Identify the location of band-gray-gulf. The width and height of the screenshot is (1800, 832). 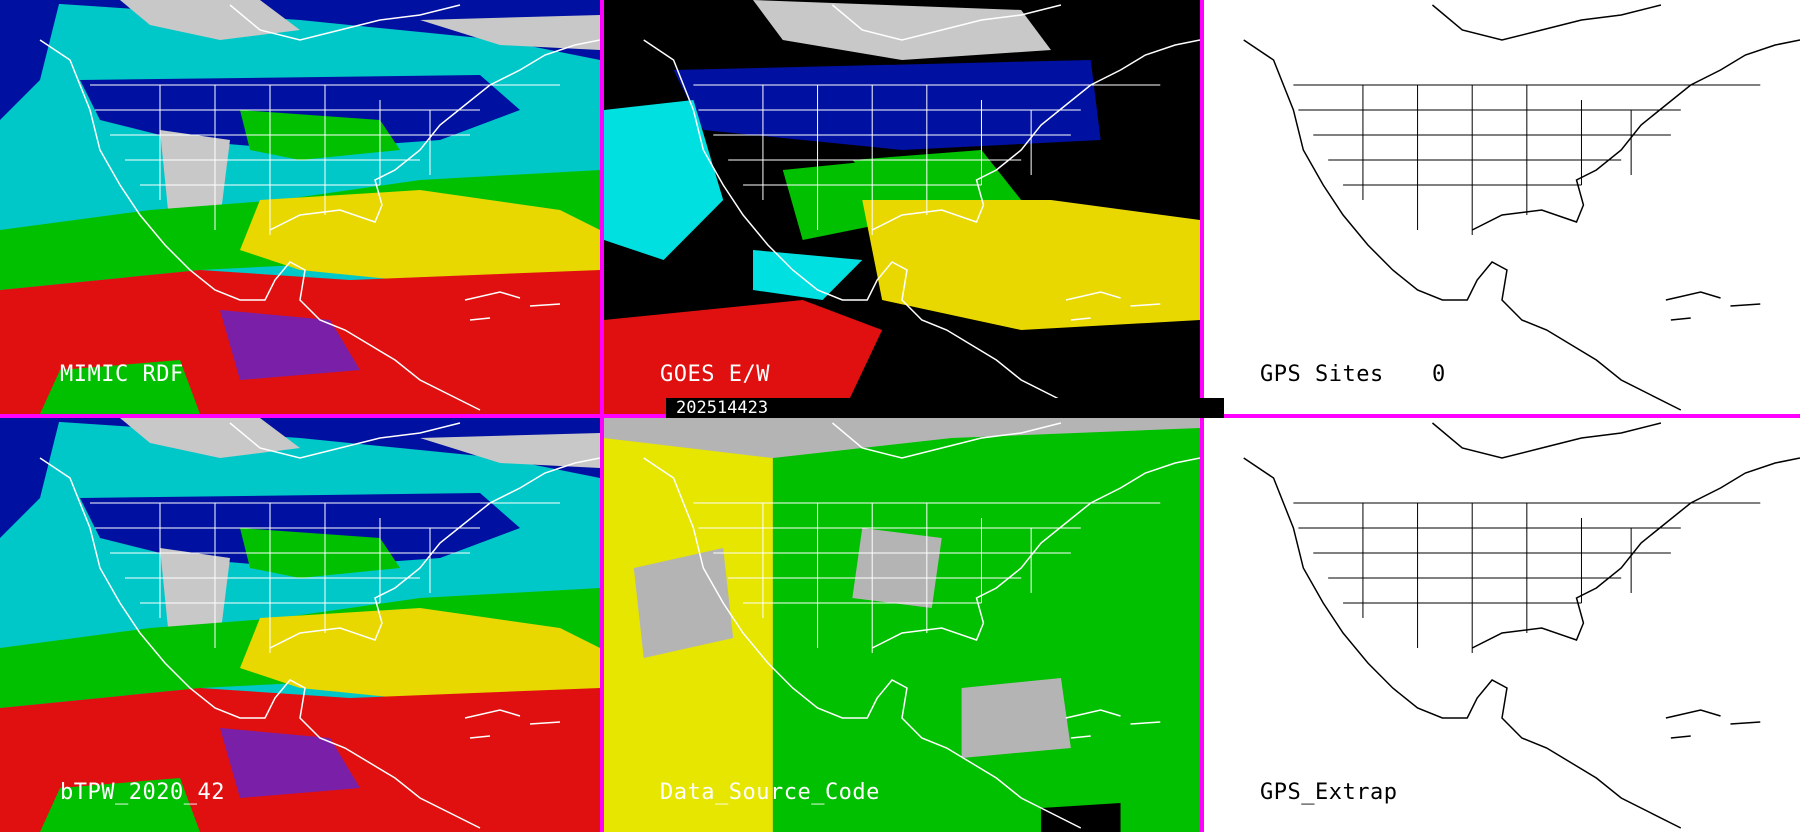
(1016, 718).